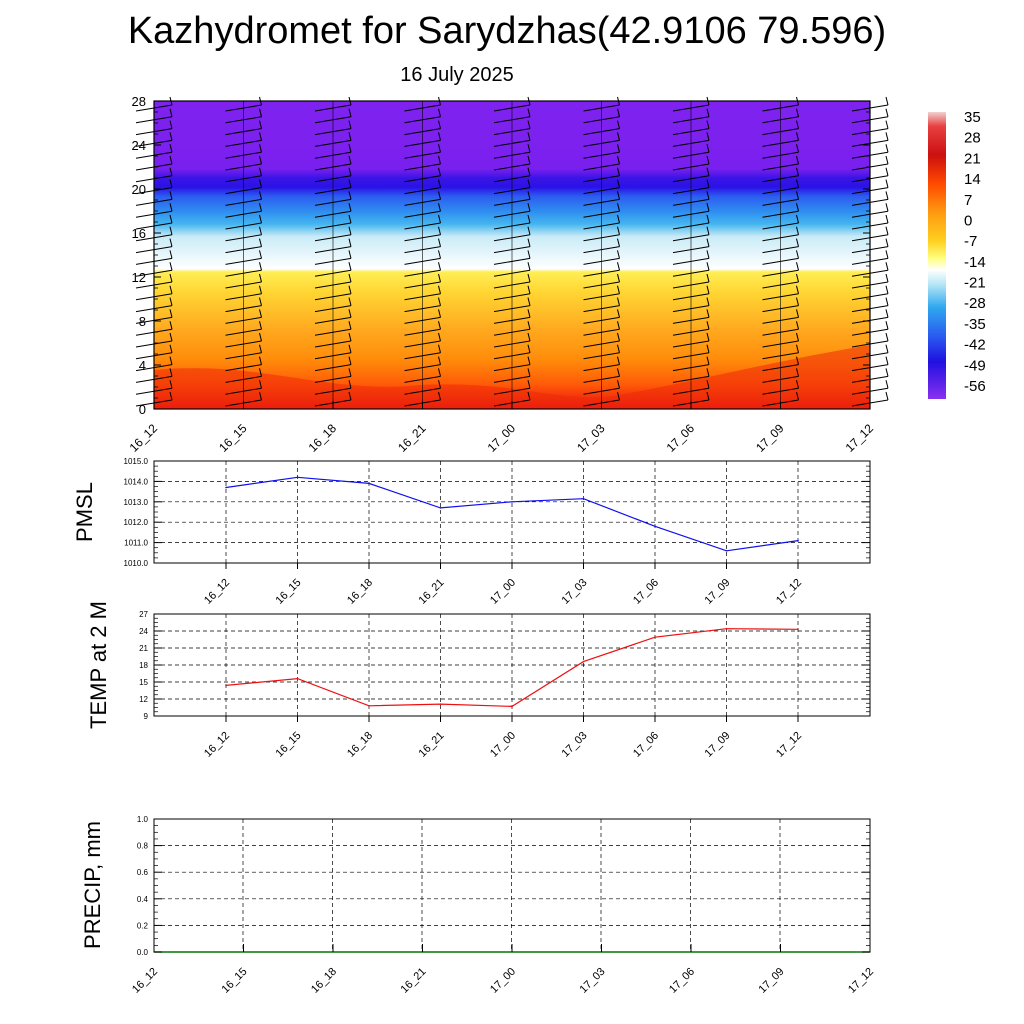  Describe the element at coordinates (145, 981) in the screenshot. I see `precip-xtick-label: 16_12` at that location.